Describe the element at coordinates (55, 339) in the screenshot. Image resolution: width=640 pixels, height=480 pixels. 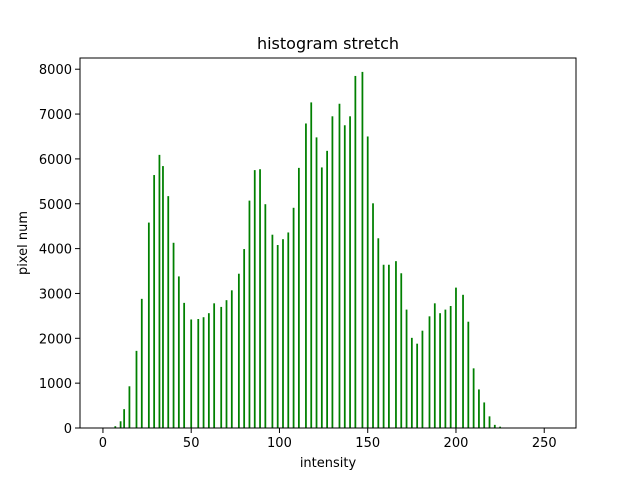
I see `y-tick-label: 2000` at that location.